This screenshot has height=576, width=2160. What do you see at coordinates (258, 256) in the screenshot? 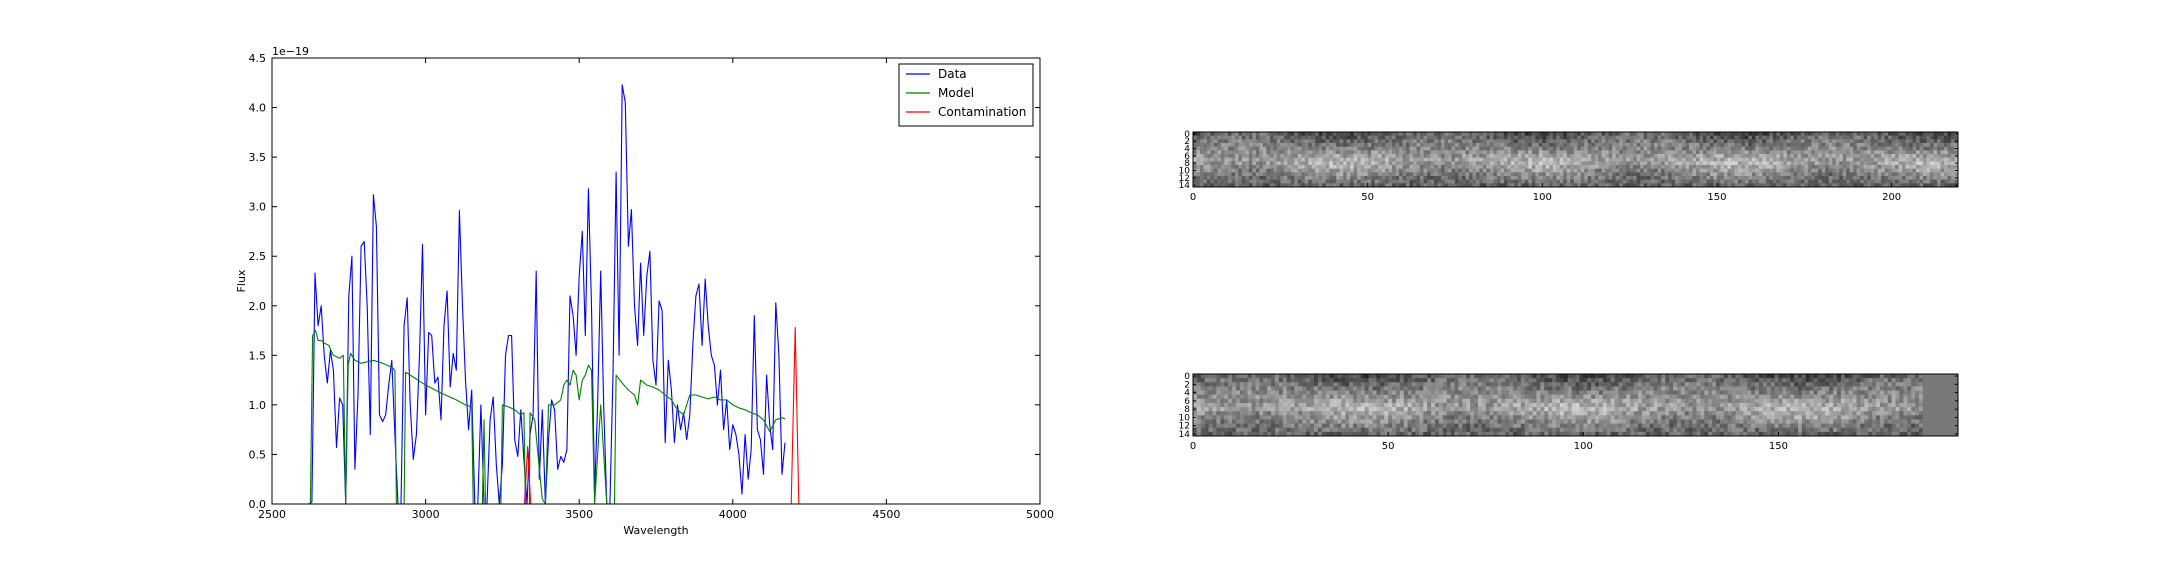
I see `y-tick-label: 2.5` at bounding box center [258, 256].